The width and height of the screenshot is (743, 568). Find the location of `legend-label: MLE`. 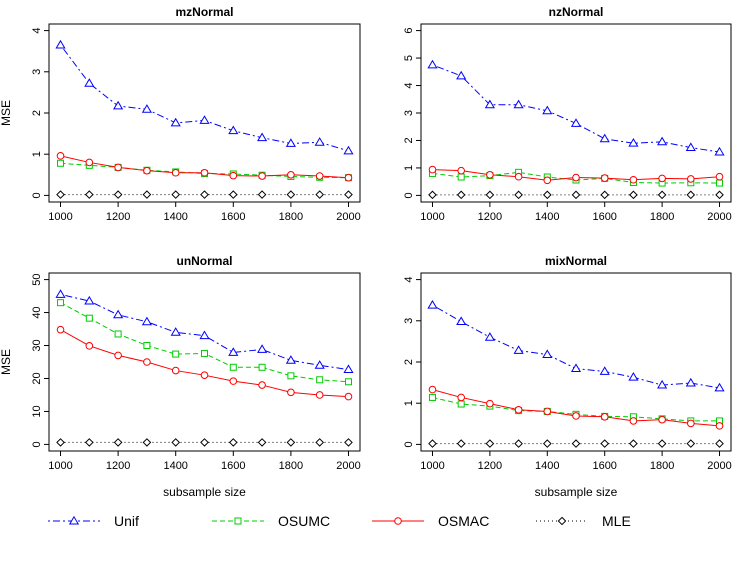

legend-label: MLE is located at coordinates (616, 521).